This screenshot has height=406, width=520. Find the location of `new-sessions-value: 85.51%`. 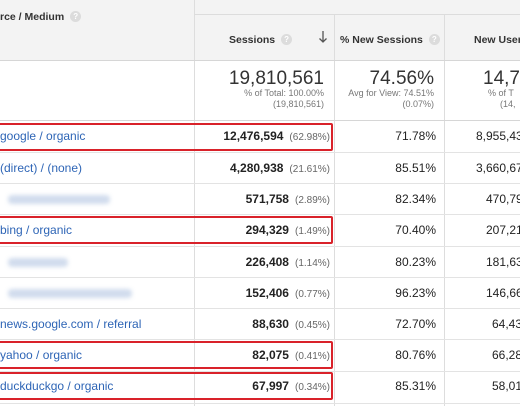

new-sessions-value: 85.51% is located at coordinates (415, 168).